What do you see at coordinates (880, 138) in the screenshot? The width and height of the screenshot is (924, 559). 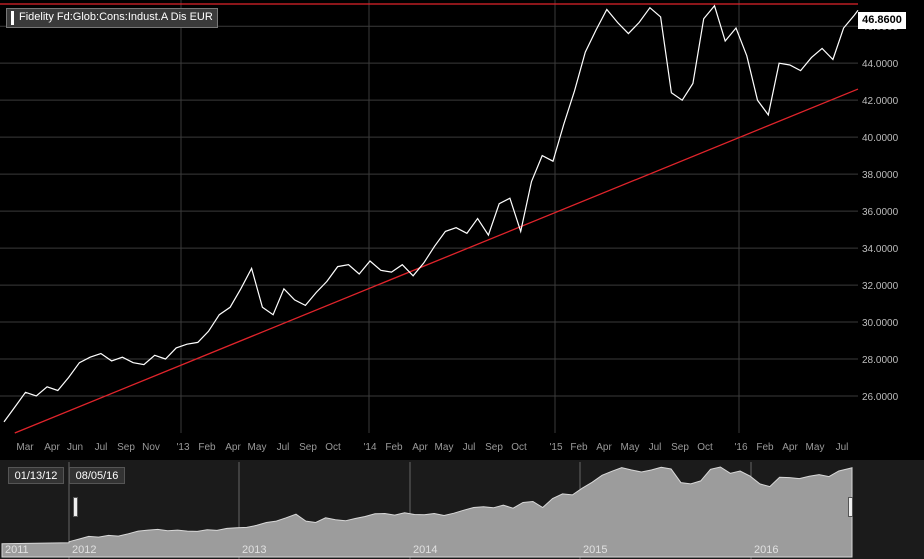 I see `y-tick-label: 40.0000` at bounding box center [880, 138].